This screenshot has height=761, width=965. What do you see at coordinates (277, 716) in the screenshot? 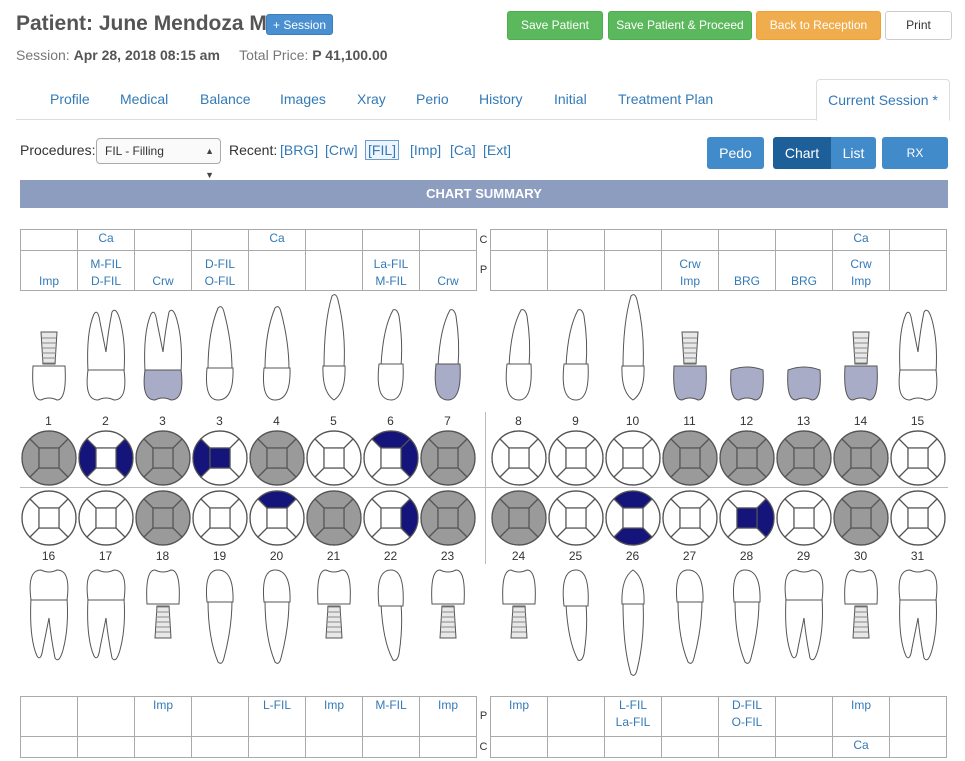
I see `summary-cell: L-FIL` at bounding box center [277, 716].